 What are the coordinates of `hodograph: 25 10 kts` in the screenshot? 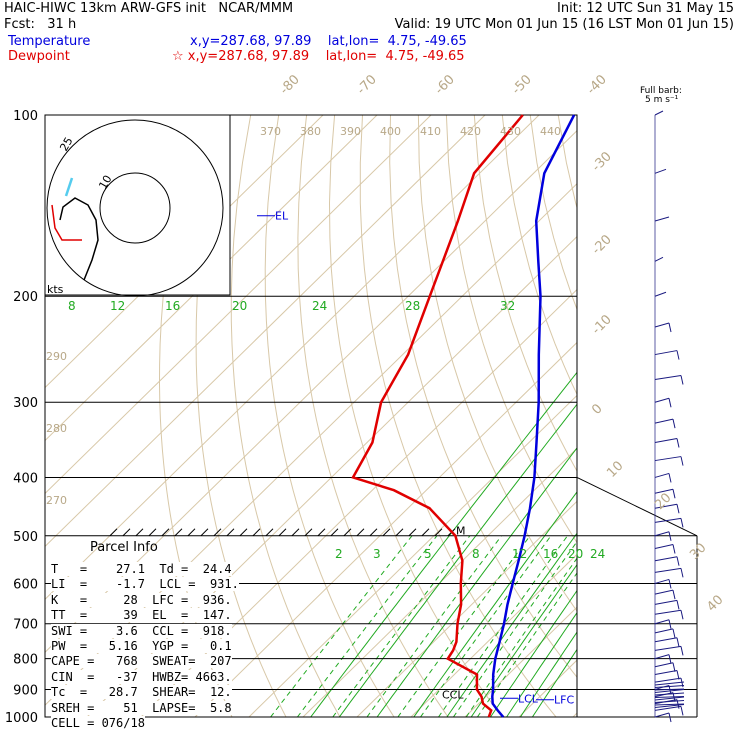 It's located at (137, 205).